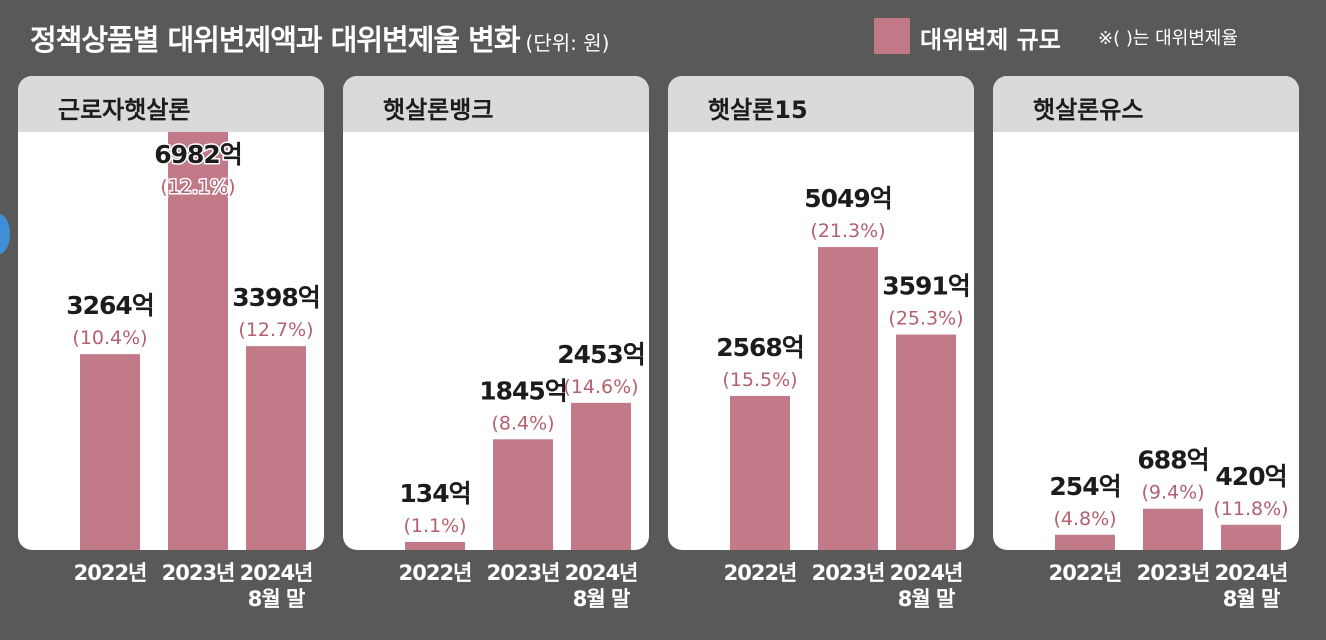 Image resolution: width=1326 pixels, height=640 pixels. What do you see at coordinates (1250, 509) in the screenshot?
I see `rate-label: (11.8%)` at bounding box center [1250, 509].